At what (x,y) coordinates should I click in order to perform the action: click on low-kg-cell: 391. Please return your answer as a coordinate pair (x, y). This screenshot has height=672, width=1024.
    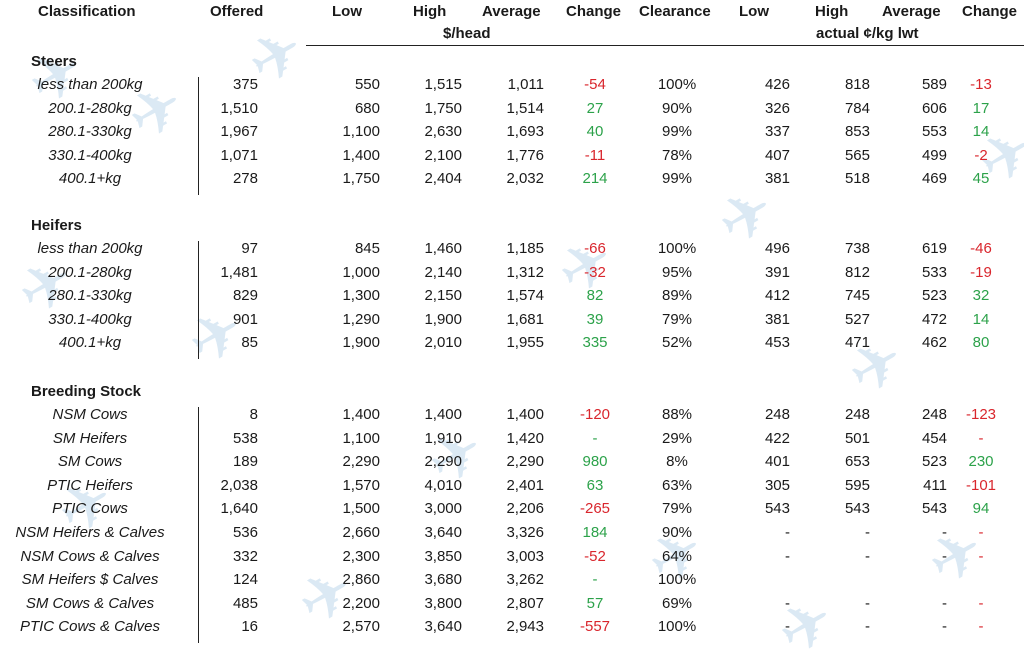
    Looking at the image, I should click on (777, 272).